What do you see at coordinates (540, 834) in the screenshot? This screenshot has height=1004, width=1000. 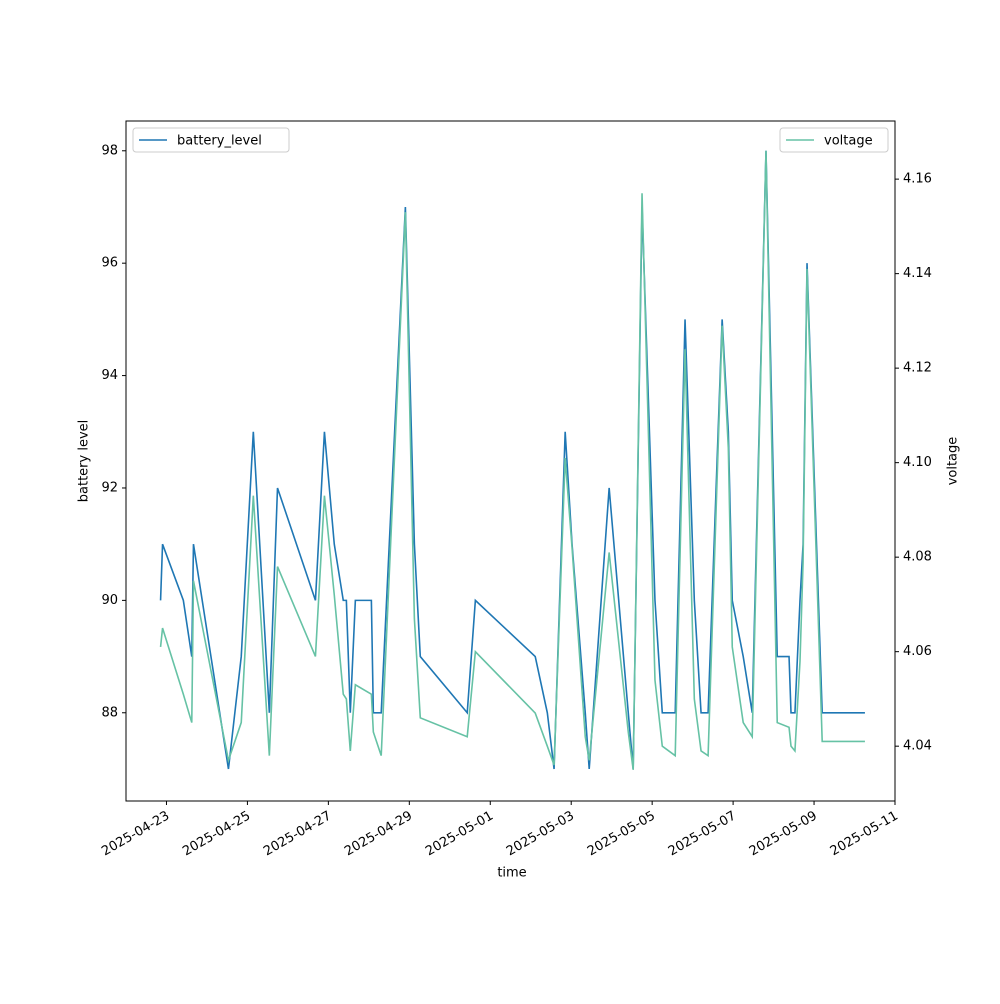 I see `x-tick-label: 2025-05-03` at bounding box center [540, 834].